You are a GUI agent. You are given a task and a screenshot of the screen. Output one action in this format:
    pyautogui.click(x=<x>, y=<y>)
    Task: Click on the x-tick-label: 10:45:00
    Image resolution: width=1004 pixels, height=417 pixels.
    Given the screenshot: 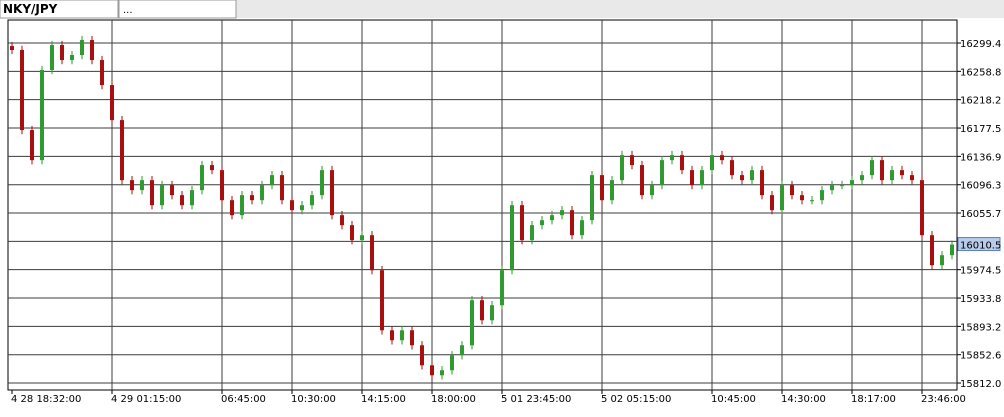 What is the action you would take?
    pyautogui.click(x=733, y=399)
    